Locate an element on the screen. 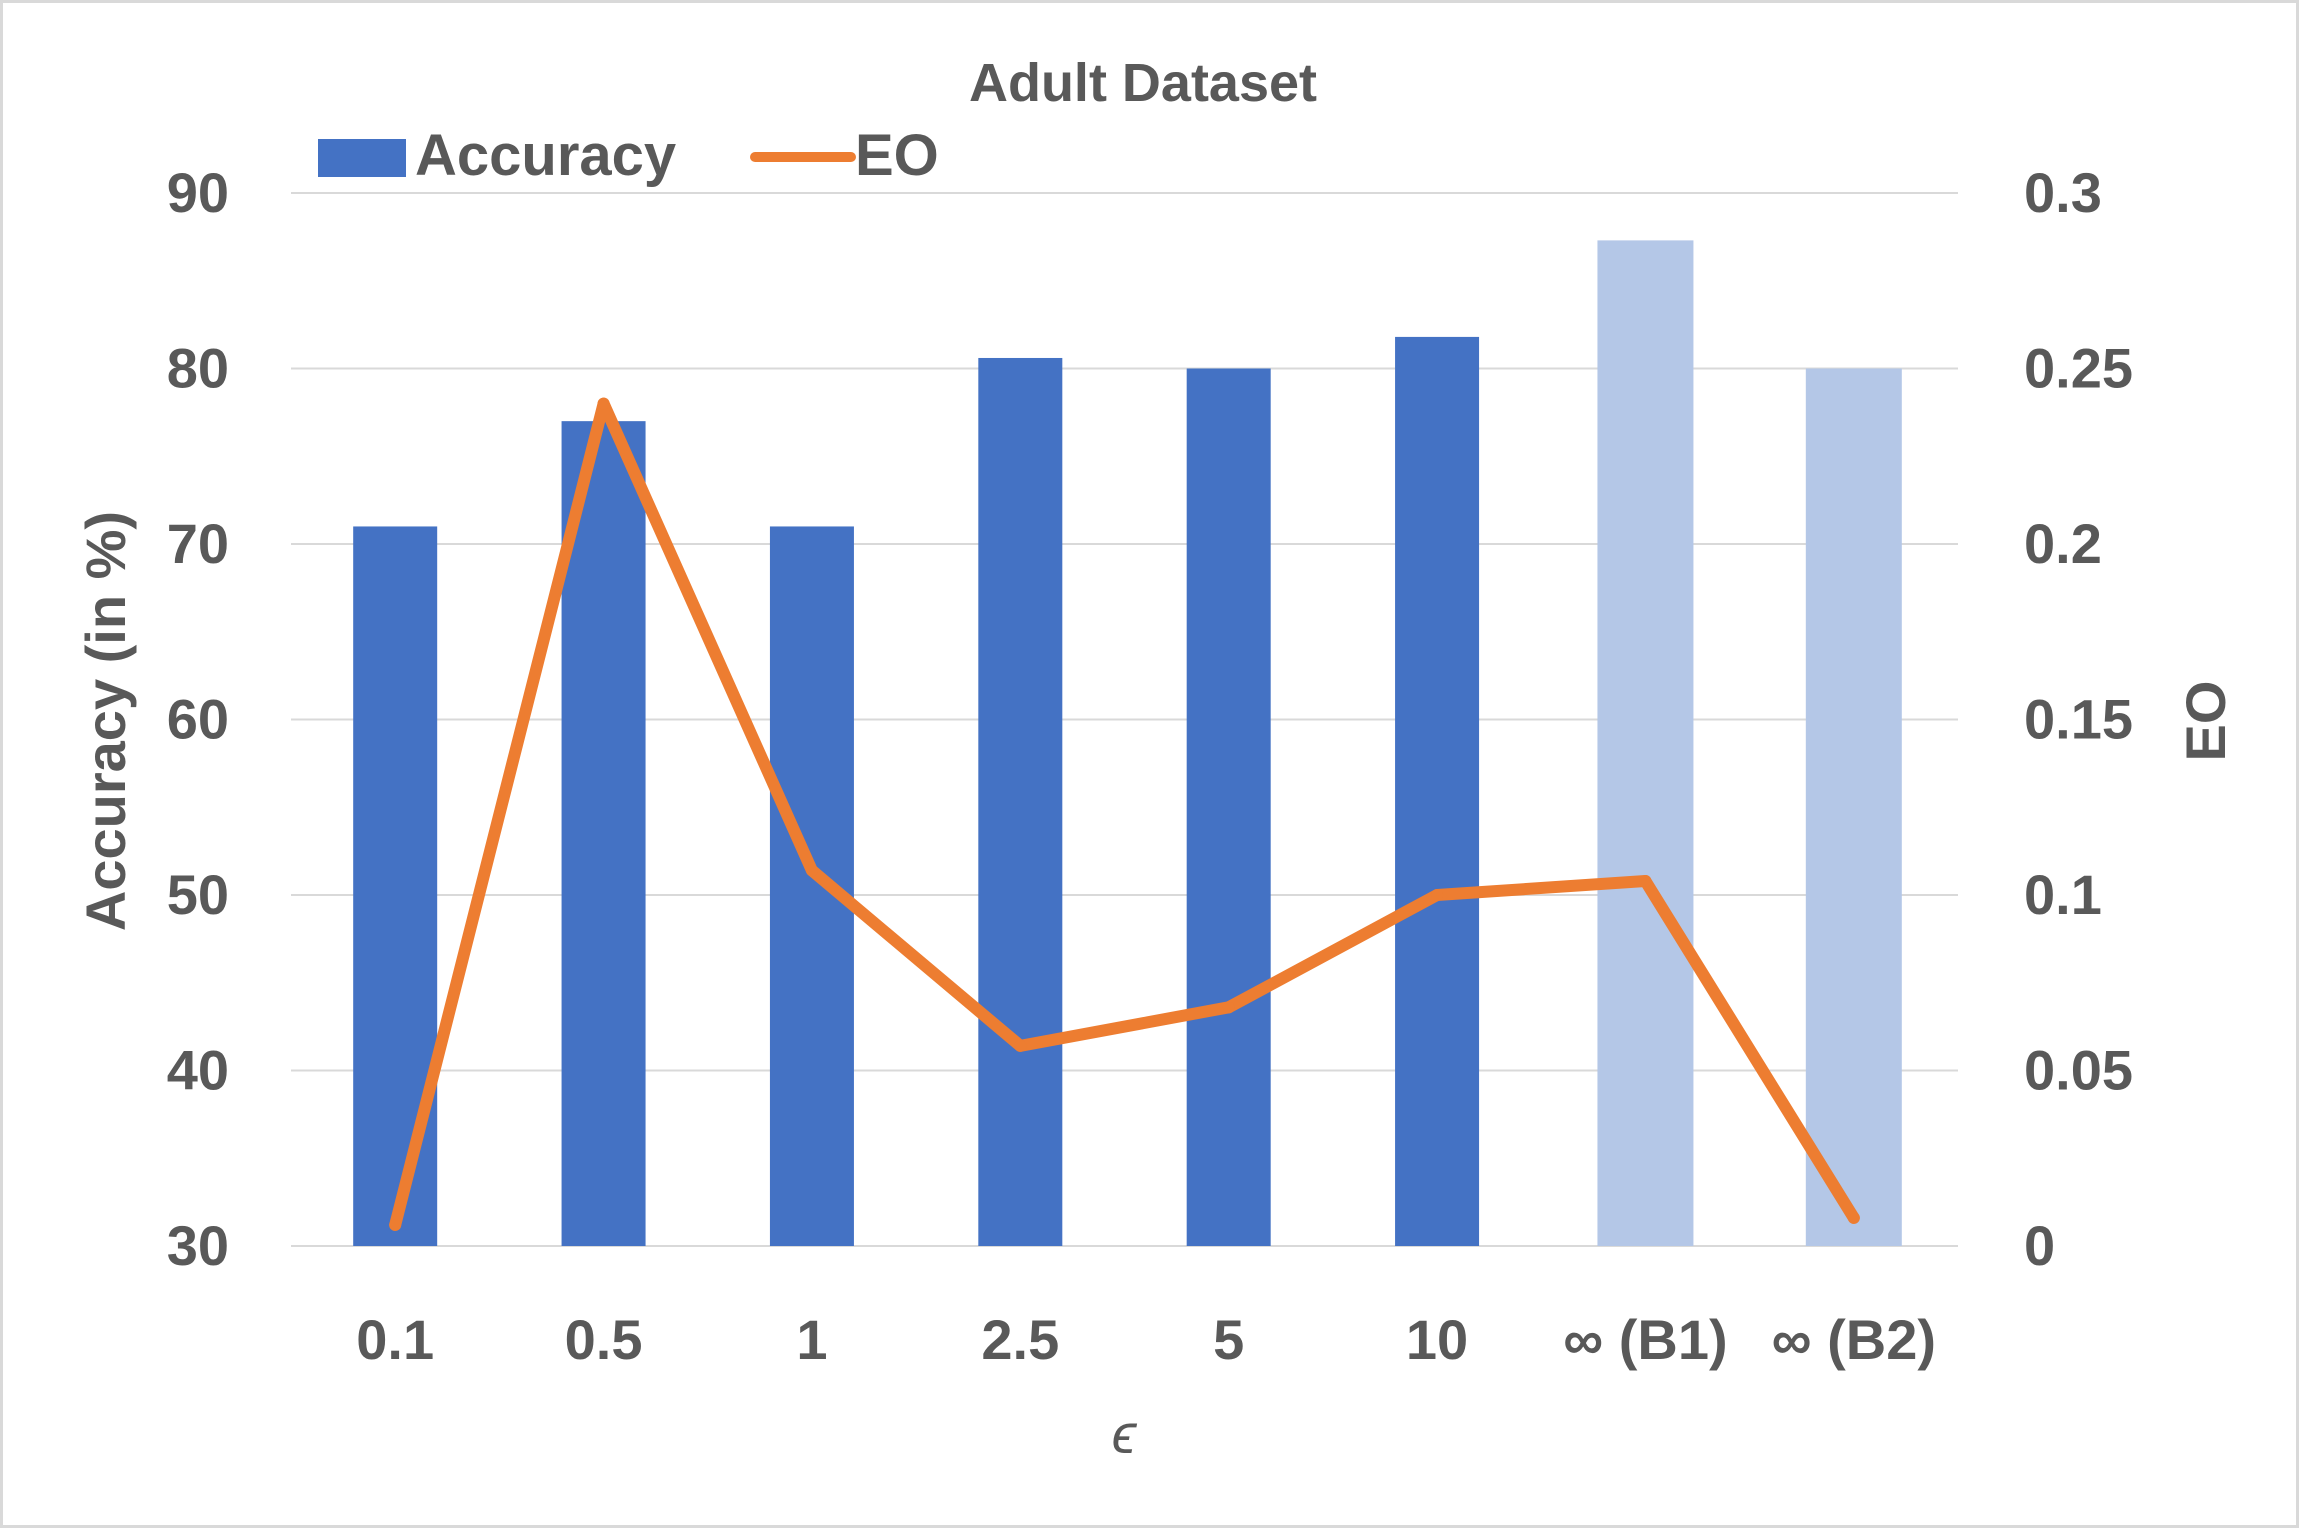 The height and width of the screenshot is (1530, 2299). right-axis-title: EO is located at coordinates (2205, 721).